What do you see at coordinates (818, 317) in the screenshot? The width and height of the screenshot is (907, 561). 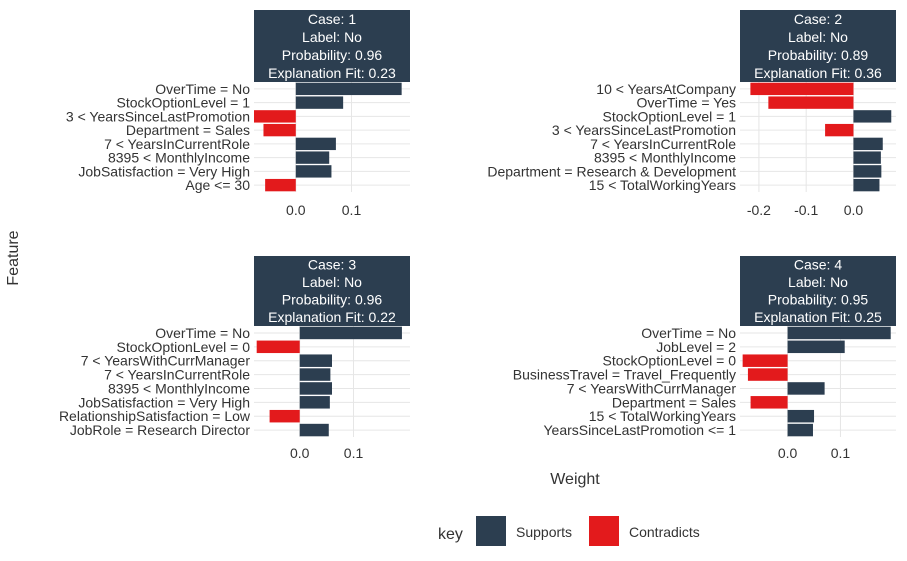 I see `panel-header-line: Explanation Fit: 0.25` at bounding box center [818, 317].